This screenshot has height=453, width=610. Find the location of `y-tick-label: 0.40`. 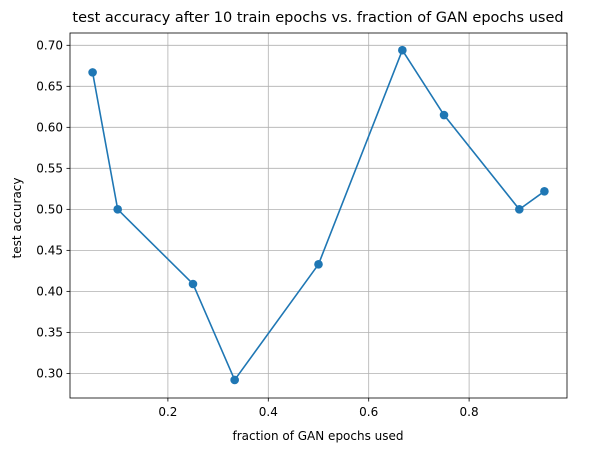

y-tick-label: 0.40 is located at coordinates (49, 292).